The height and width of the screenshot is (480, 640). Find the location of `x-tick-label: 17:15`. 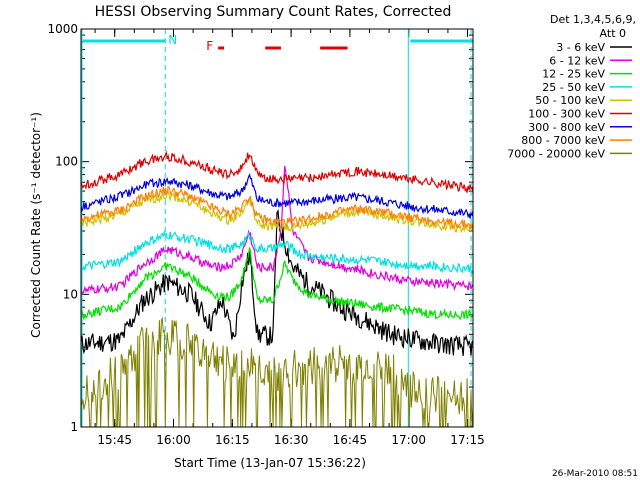

x-tick-label: 17:15 is located at coordinates (467, 440).